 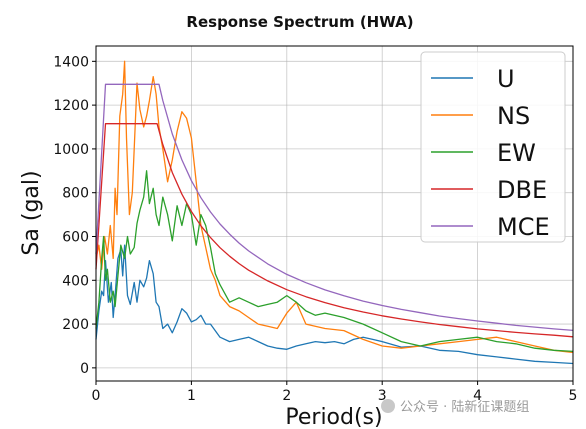 I want to click on y-tick-label: 0, so click(x=84, y=369).